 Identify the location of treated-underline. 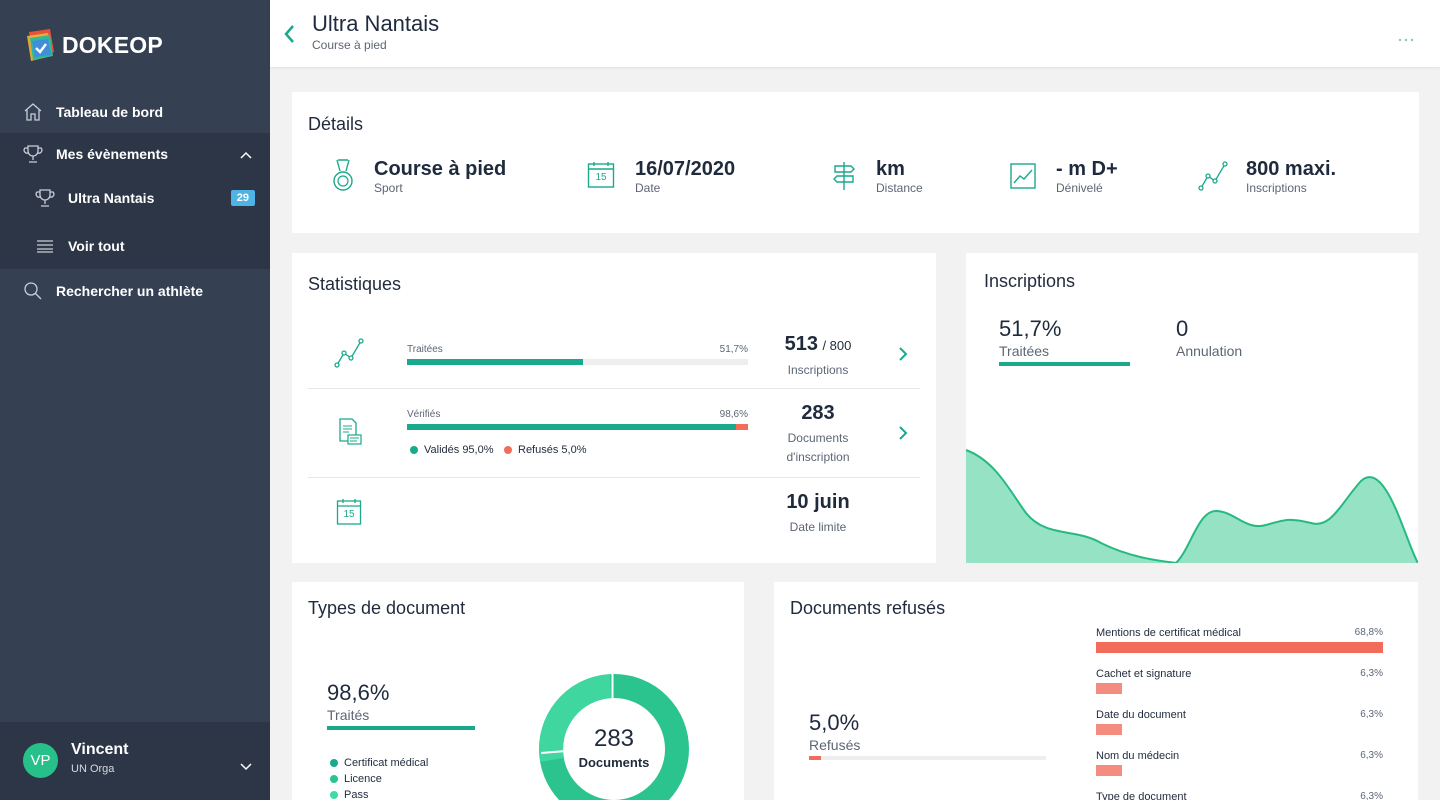
(1064, 364).